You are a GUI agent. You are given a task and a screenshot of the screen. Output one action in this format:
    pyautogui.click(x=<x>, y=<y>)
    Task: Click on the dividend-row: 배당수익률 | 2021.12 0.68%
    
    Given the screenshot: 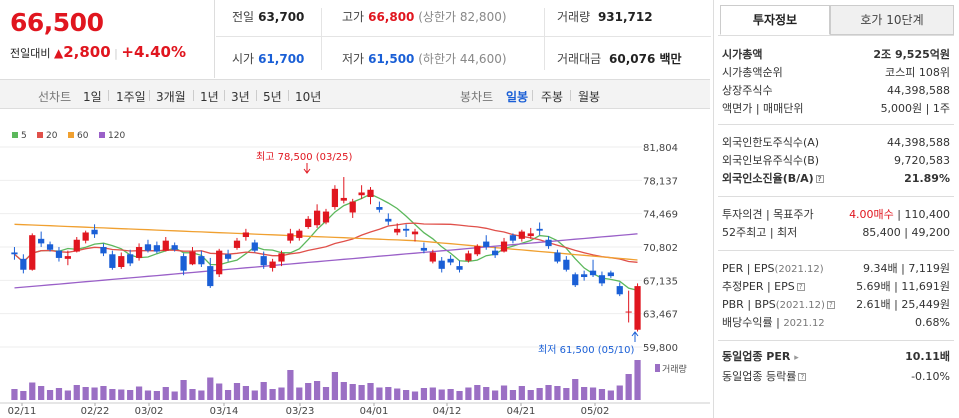 What is the action you would take?
    pyautogui.click(x=836, y=322)
    